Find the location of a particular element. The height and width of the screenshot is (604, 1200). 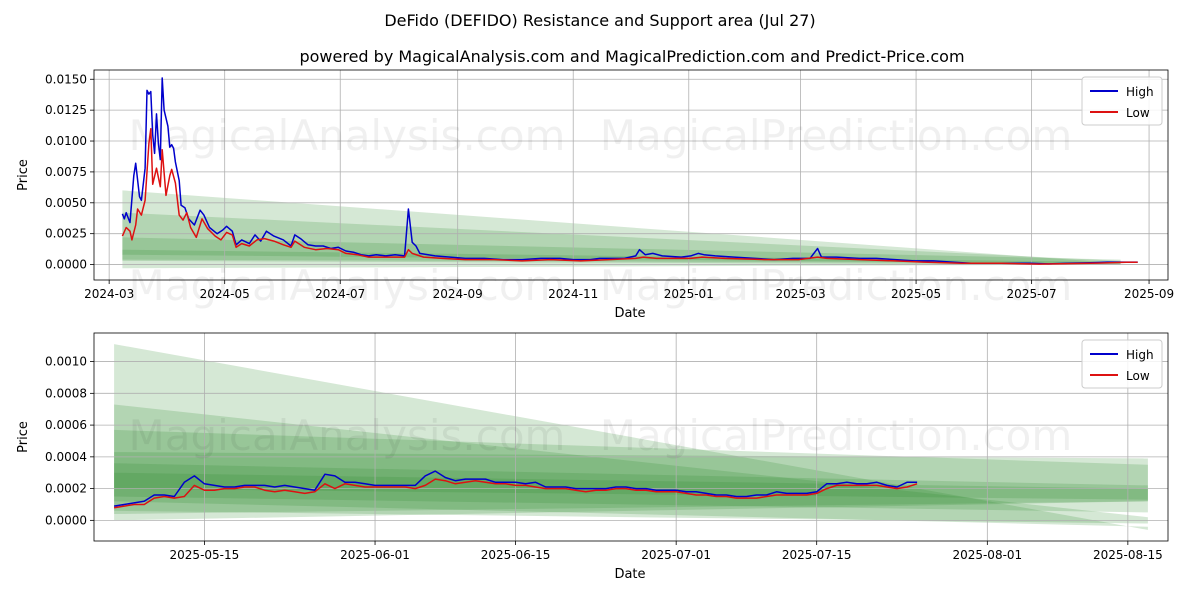

y-tick-label: 0.0050 is located at coordinates (66, 203).